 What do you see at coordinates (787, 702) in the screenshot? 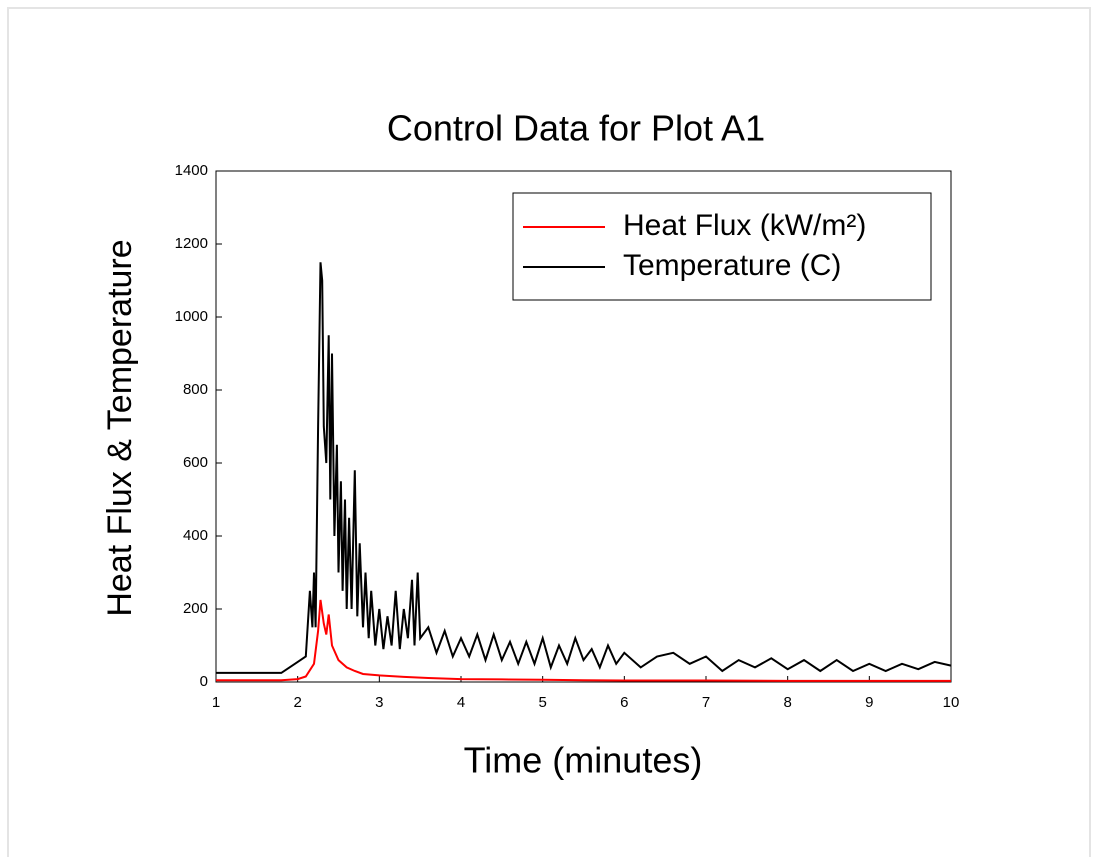
I see `x-tick-label: 8` at bounding box center [787, 702].